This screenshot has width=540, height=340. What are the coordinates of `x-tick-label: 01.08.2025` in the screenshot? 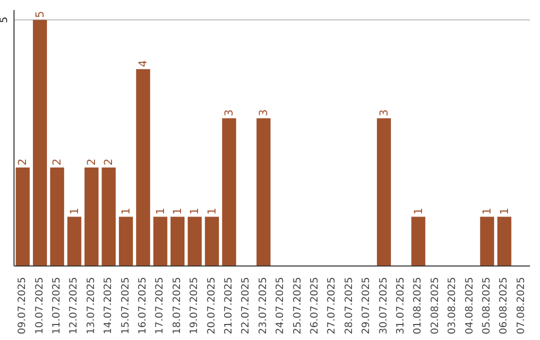 It's located at (418, 305).